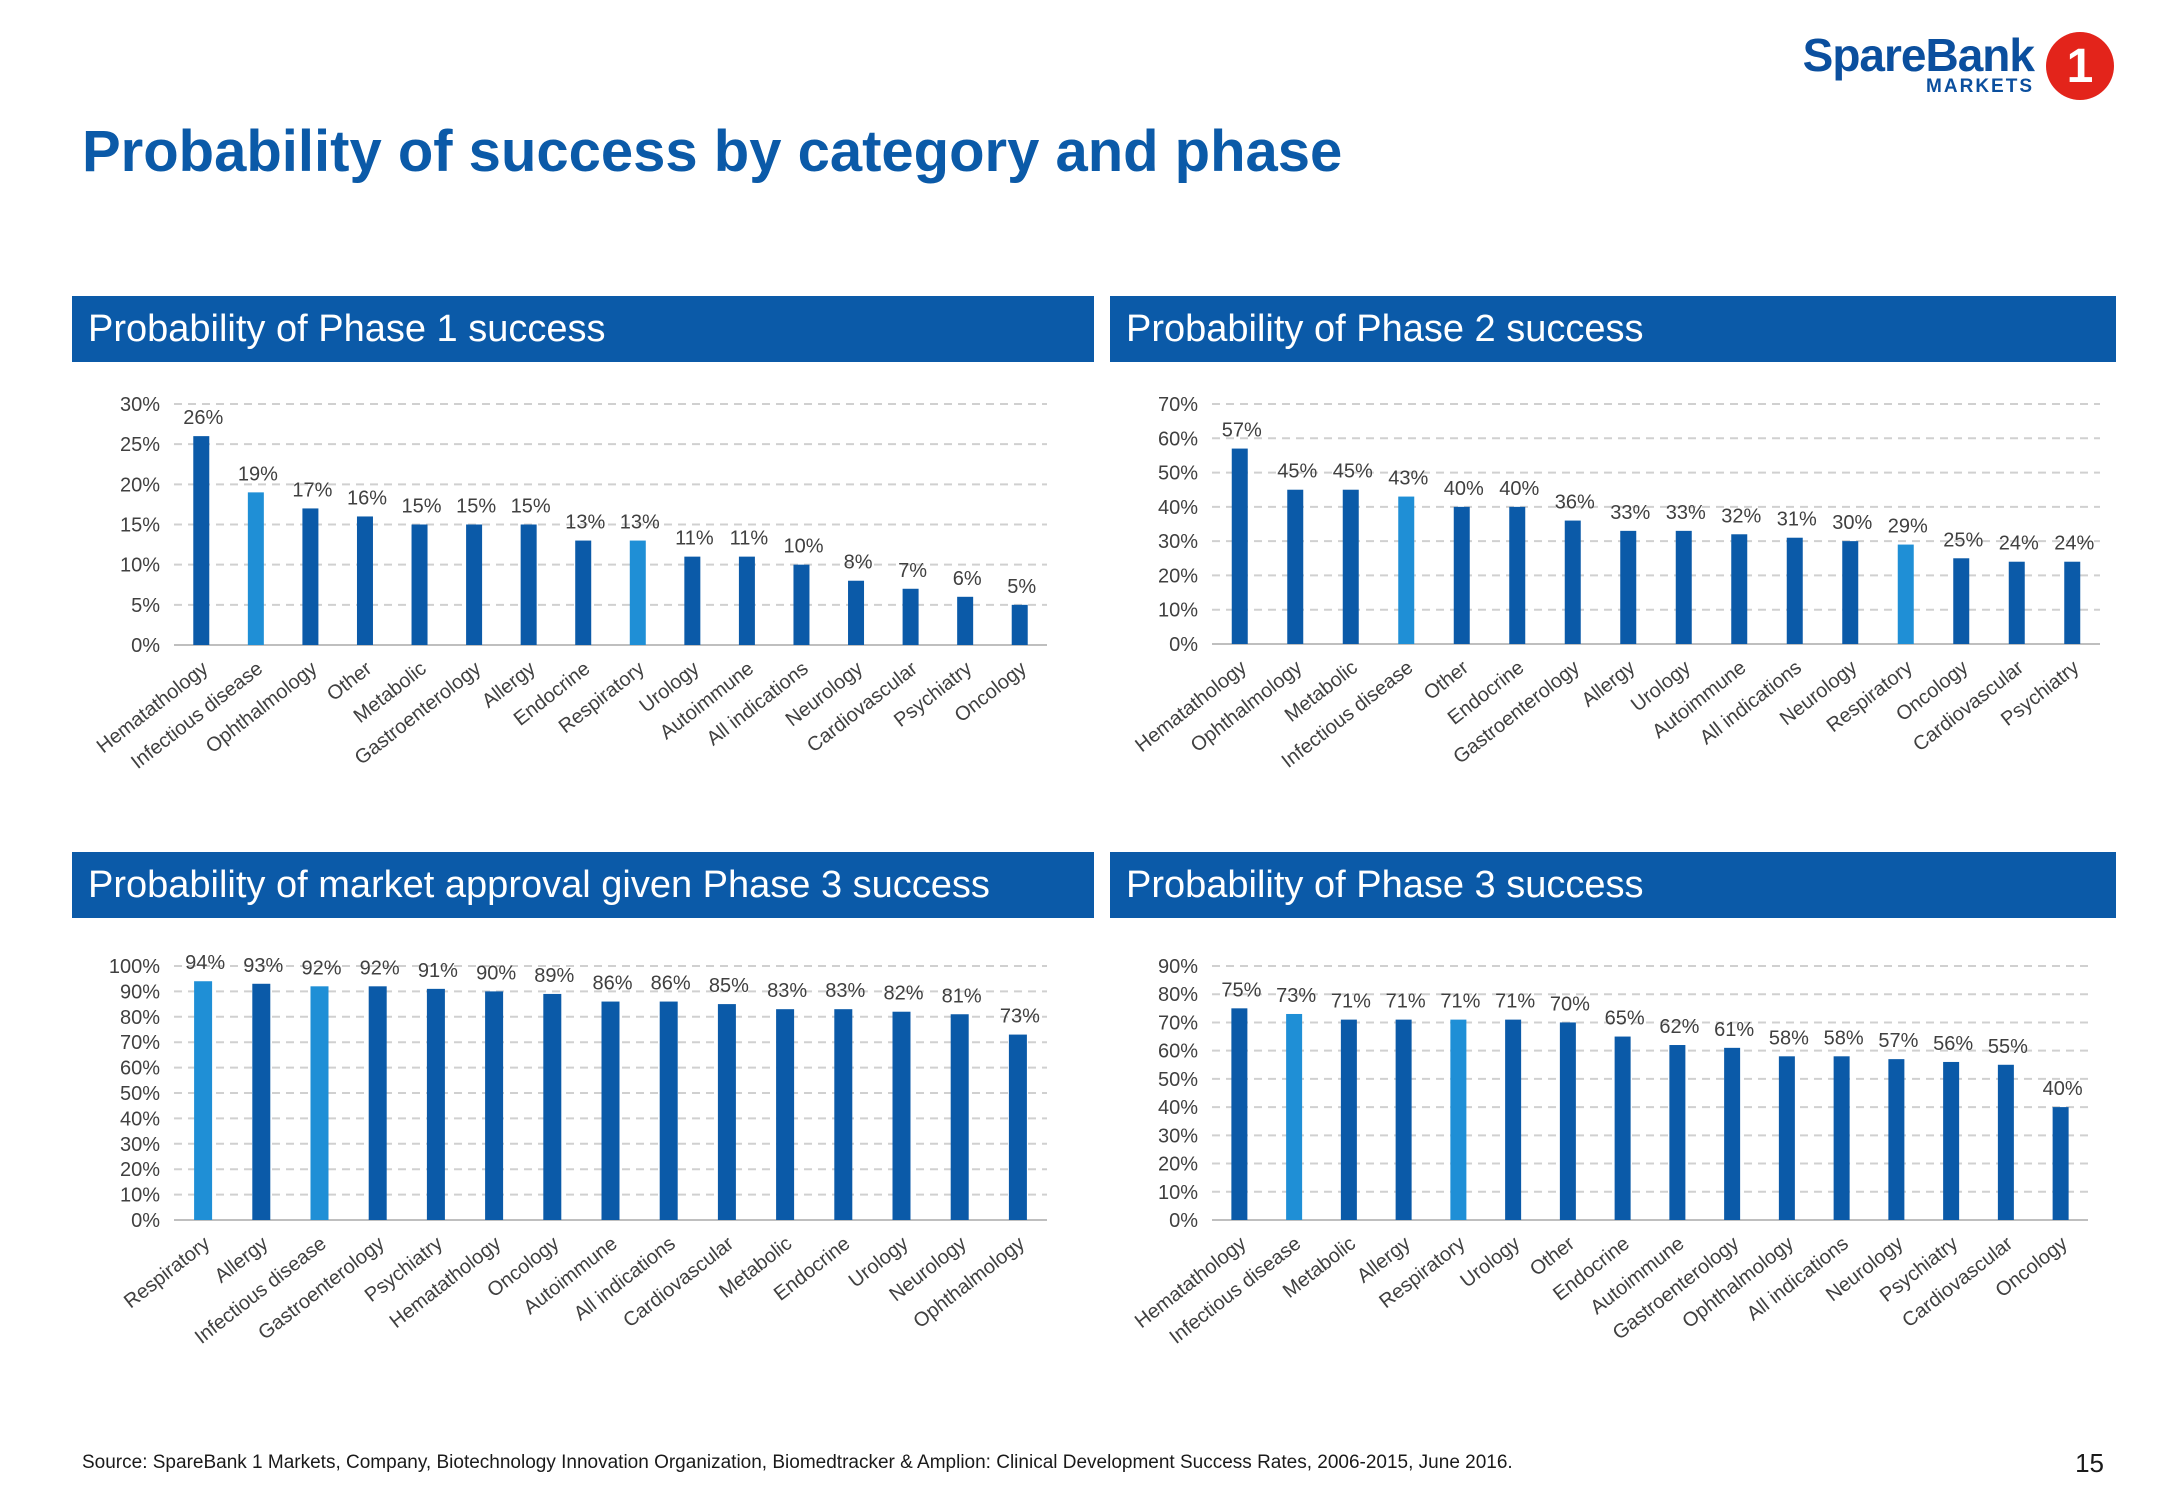 Image resolution: width=2184 pixels, height=1498 pixels. I want to click on data-label: 40%, so click(1464, 489).